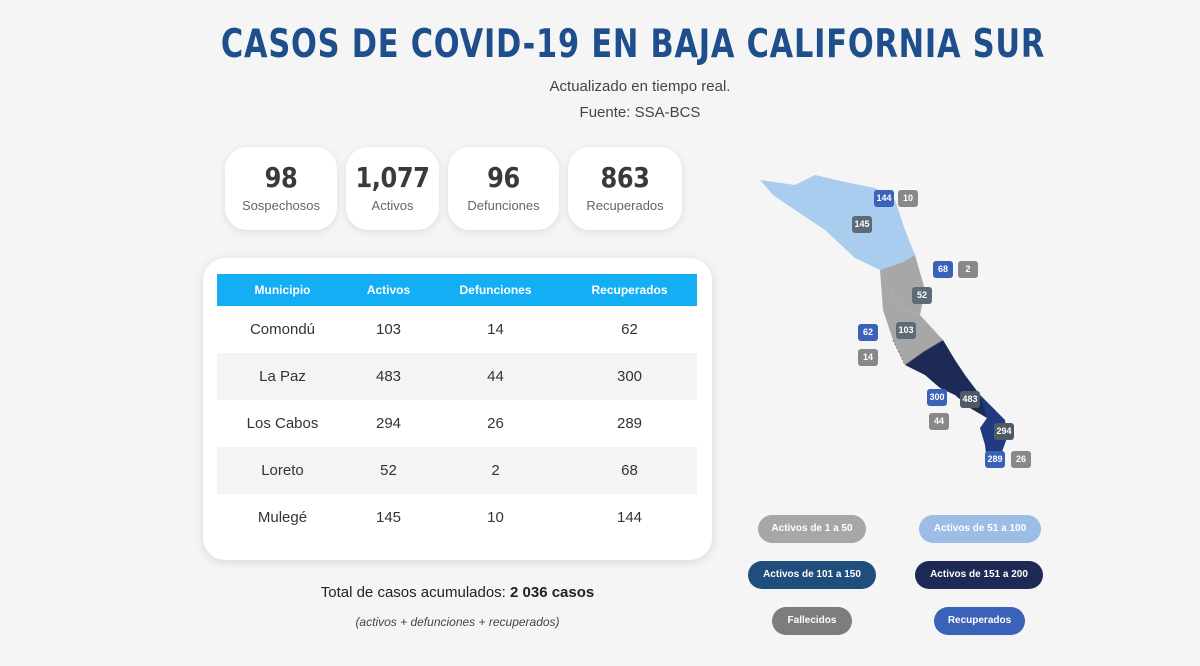  What do you see at coordinates (629, 517) in the screenshot?
I see `cell-recuperados: 144` at bounding box center [629, 517].